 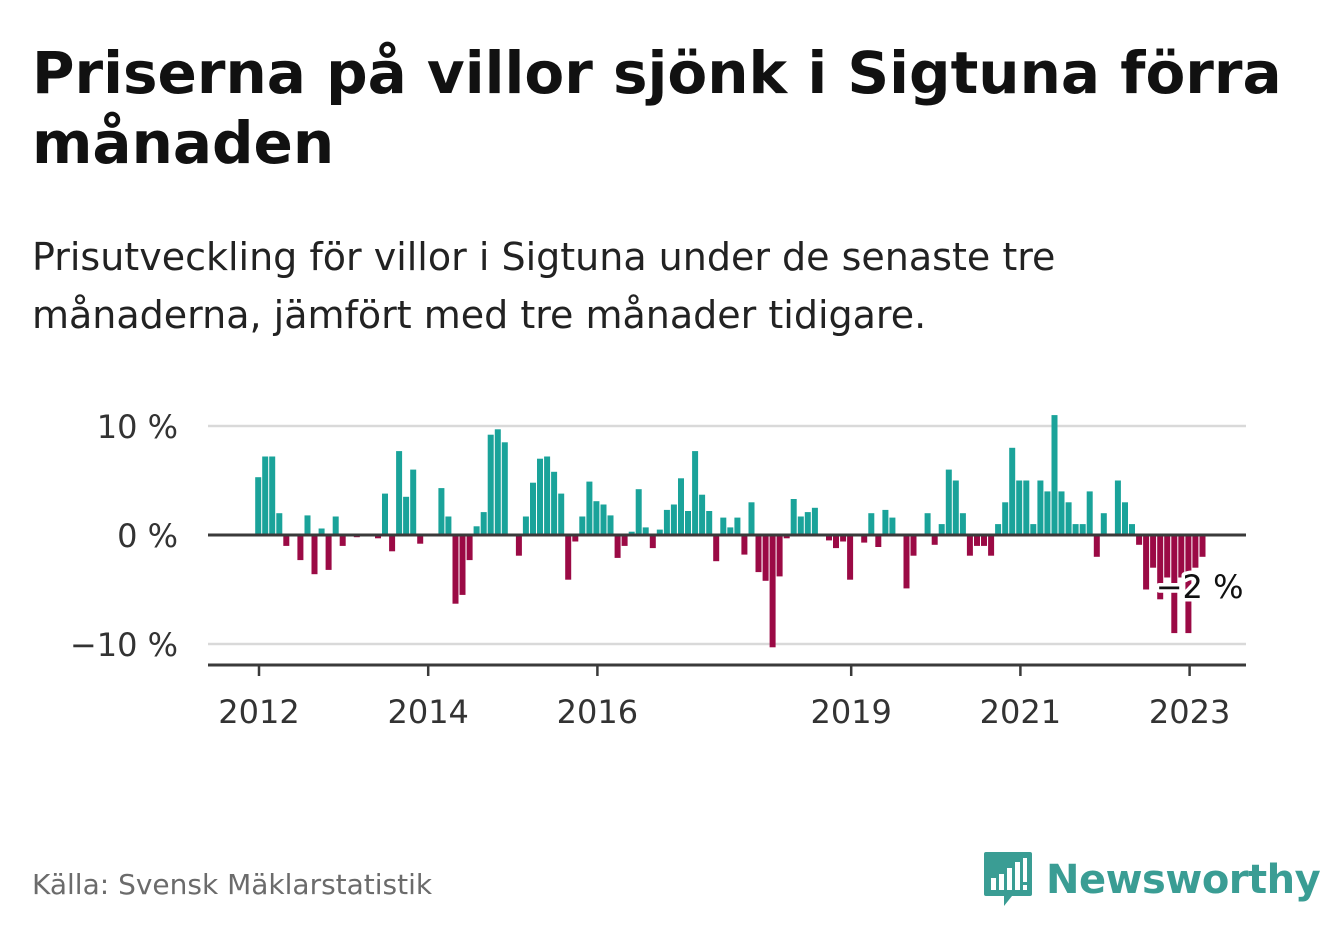 I want to click on y-tick-label: 0 %, so click(x=147, y=536).